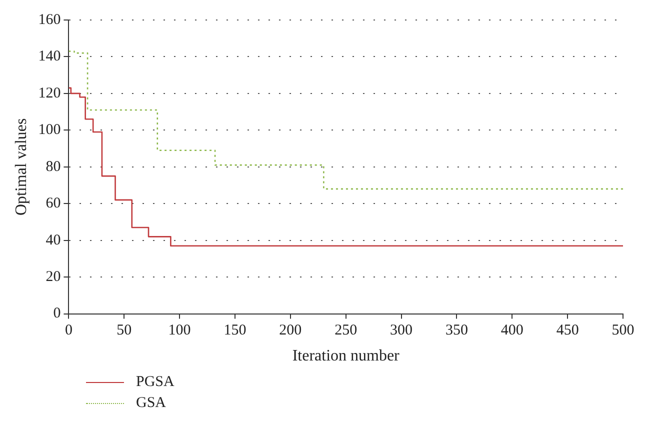 Image resolution: width=653 pixels, height=442 pixels. What do you see at coordinates (567, 330) in the screenshot?
I see `x-tick-label: 450` at bounding box center [567, 330].